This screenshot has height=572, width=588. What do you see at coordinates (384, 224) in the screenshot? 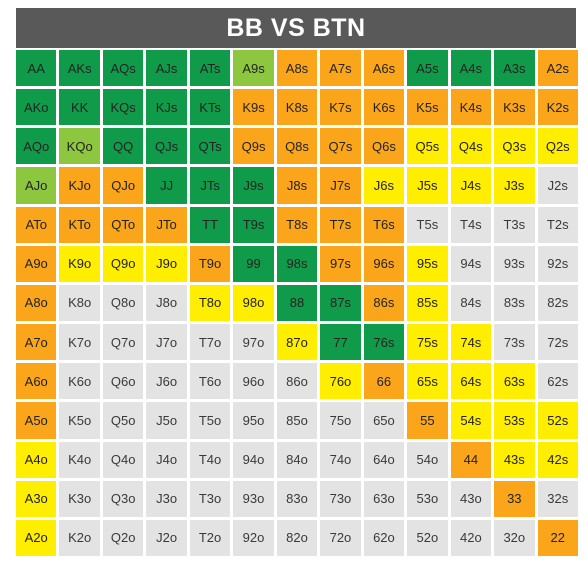
I see `hand-cell: T6s` at bounding box center [384, 224].